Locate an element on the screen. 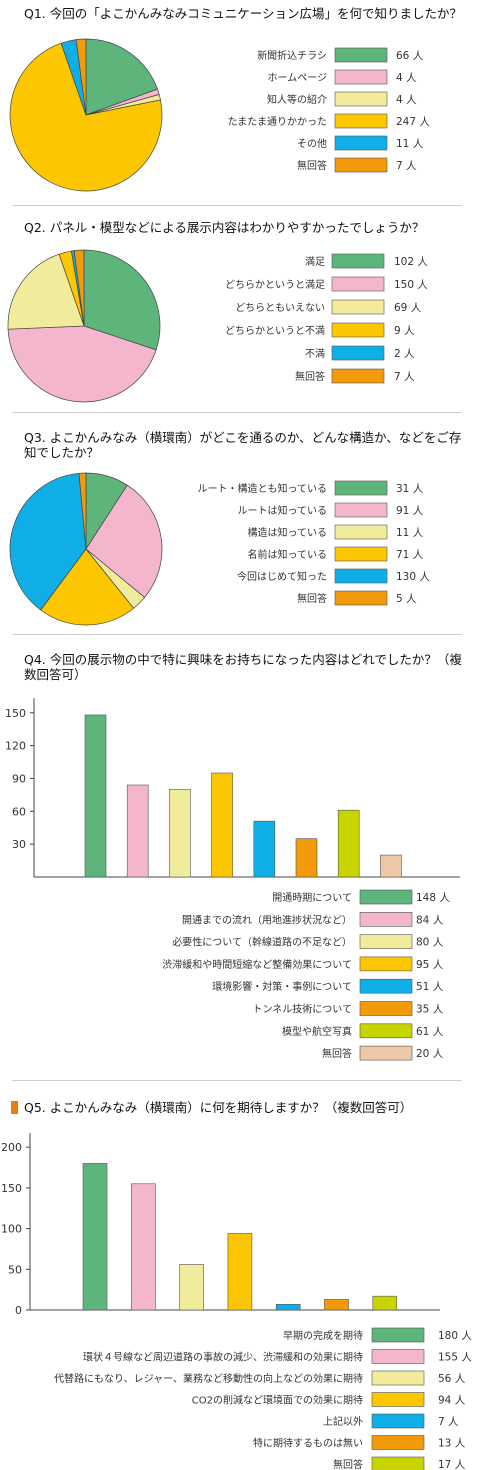  q1-title: Q1. 今回の「よこかんみなみコミュニケーション広場」を何で知りましたか？ is located at coordinates (243, 13).